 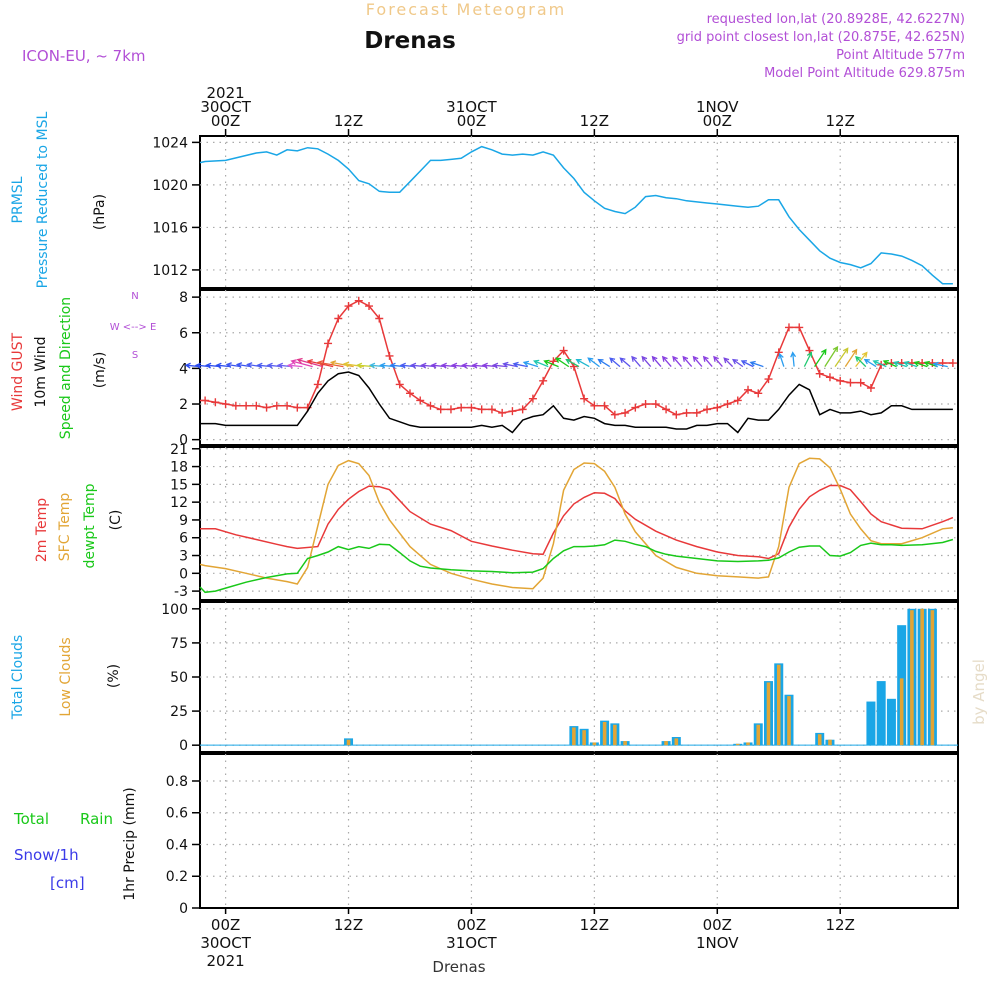 What do you see at coordinates (410, 41) in the screenshot?
I see `location-title: Drenas` at bounding box center [410, 41].